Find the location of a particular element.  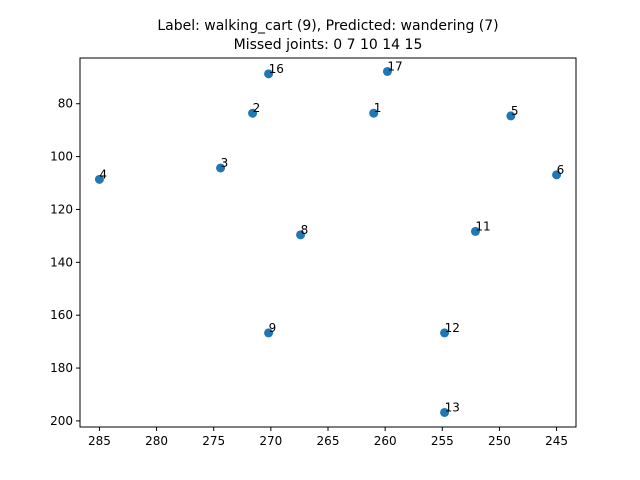

y-tick-label: 180 is located at coordinates (61, 368).